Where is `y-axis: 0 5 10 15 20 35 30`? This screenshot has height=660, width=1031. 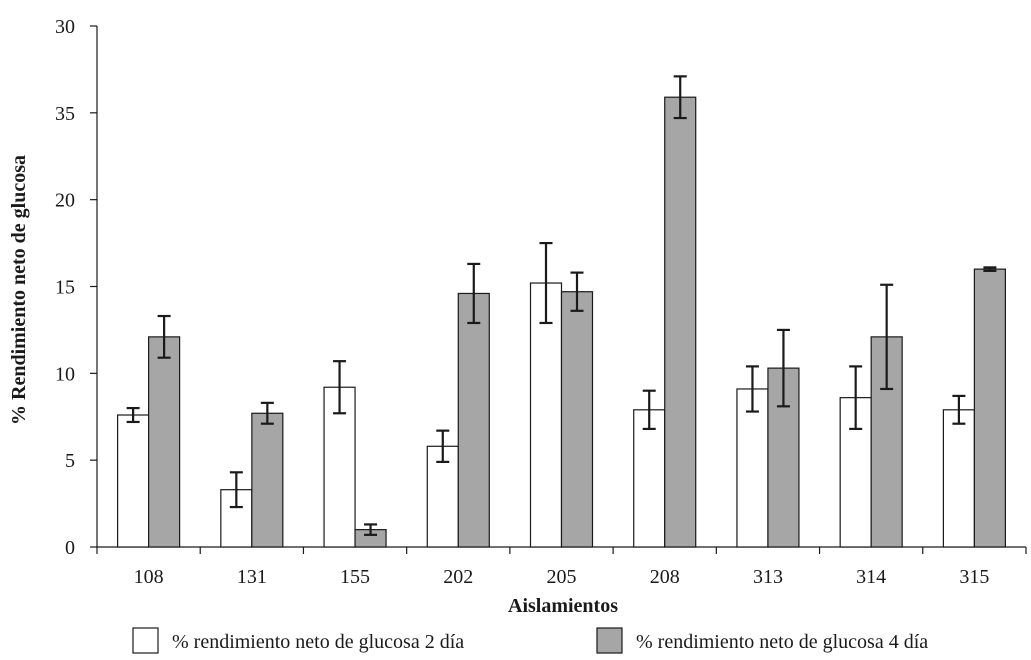
y-axis: 0 5 10 15 20 35 30 is located at coordinates (76, 287).